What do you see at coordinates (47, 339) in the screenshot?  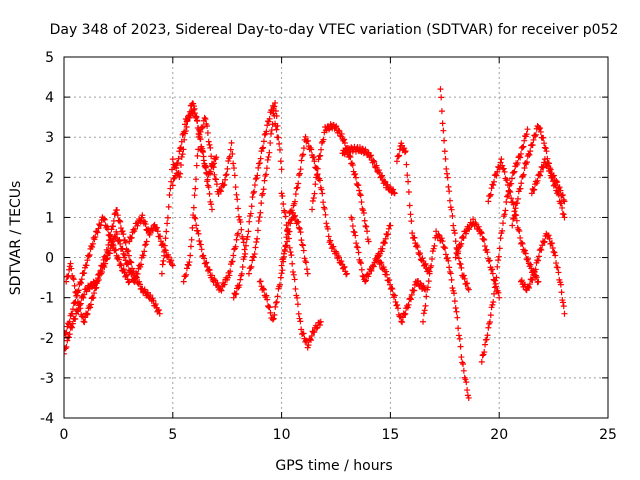 I see `y-tick-label: -2` at bounding box center [47, 339].